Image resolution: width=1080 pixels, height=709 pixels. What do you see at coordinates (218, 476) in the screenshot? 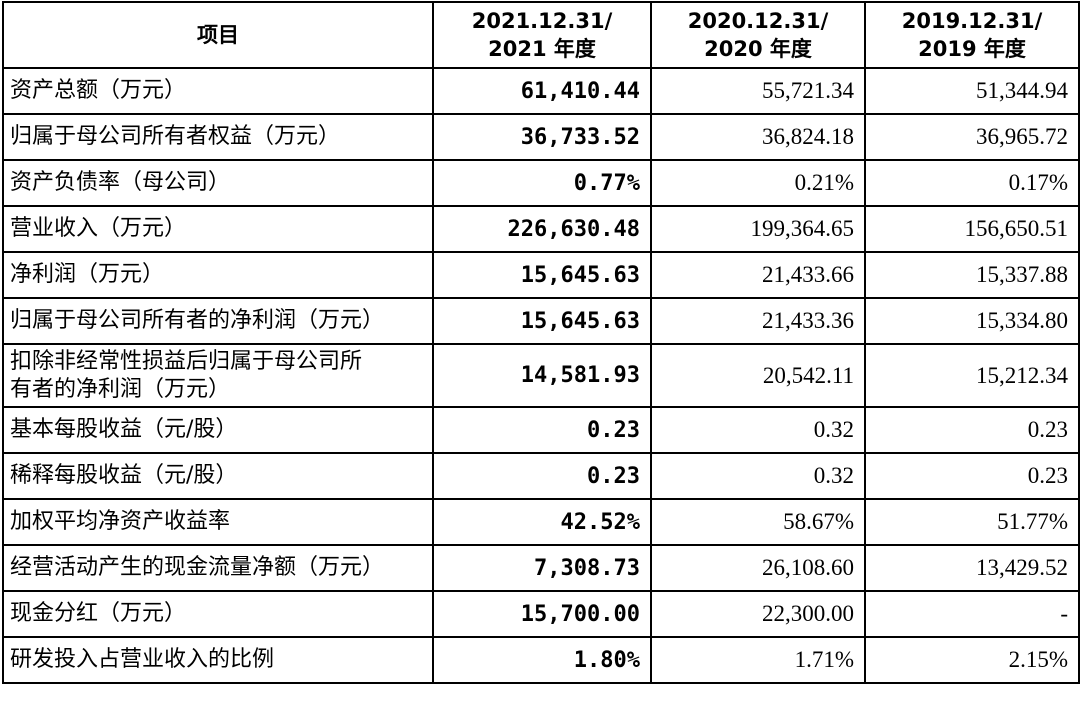
I see `row-label: 稀释每股收益（元/股）` at bounding box center [218, 476].